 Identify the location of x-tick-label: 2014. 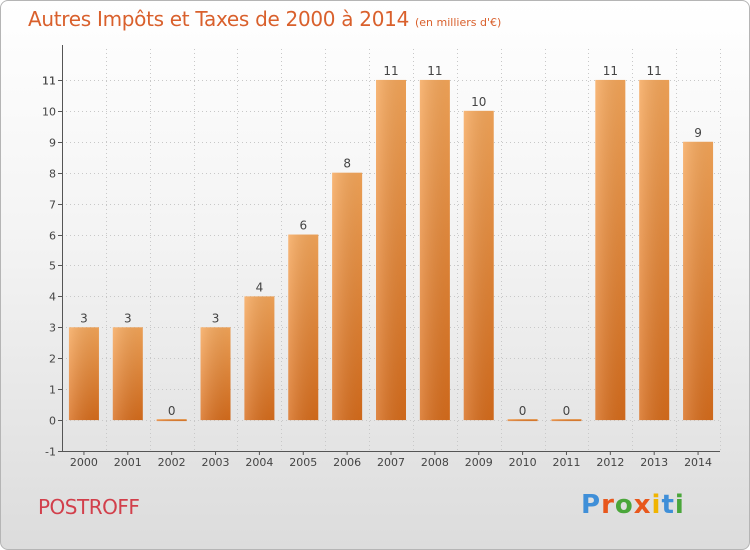
(698, 462).